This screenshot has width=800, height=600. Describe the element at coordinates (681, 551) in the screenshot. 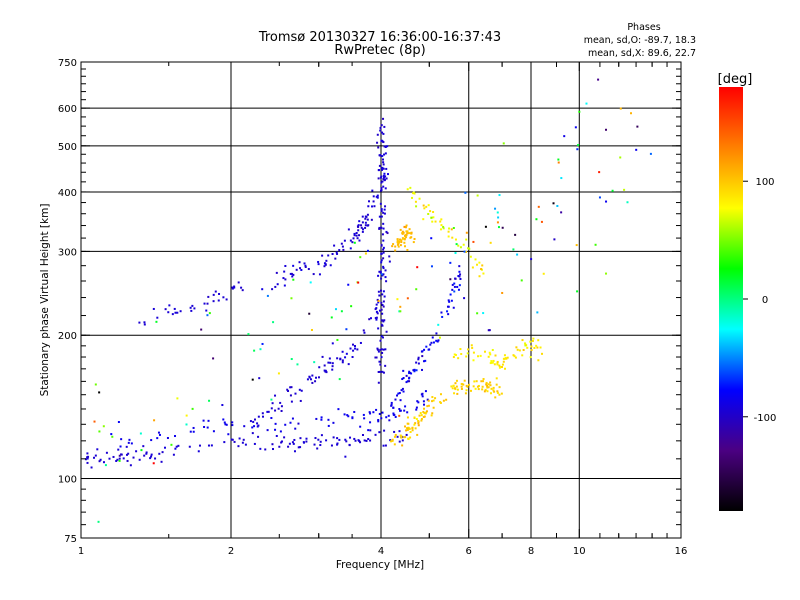

I see `x-tick-label: 16` at that location.